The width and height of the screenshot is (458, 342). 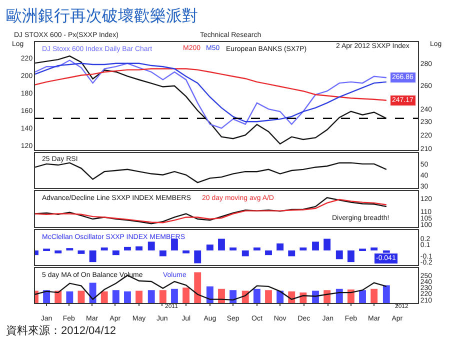 What do you see at coordinates (102, 16) in the screenshot?
I see `chart-title: 歐洲銀行再次破壞歡樂派對` at bounding box center [102, 16].